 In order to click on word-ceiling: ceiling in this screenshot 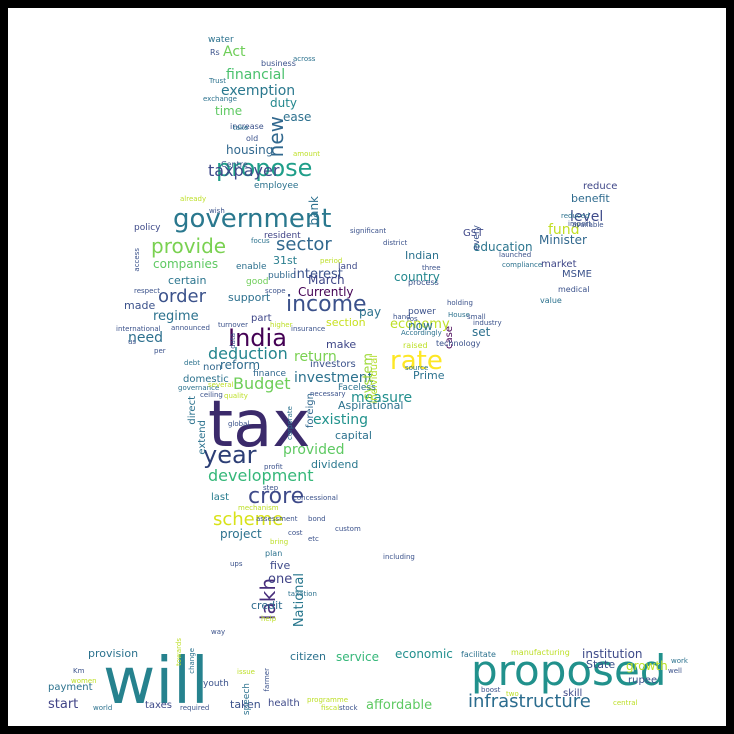, I will do `click(211, 395)`.